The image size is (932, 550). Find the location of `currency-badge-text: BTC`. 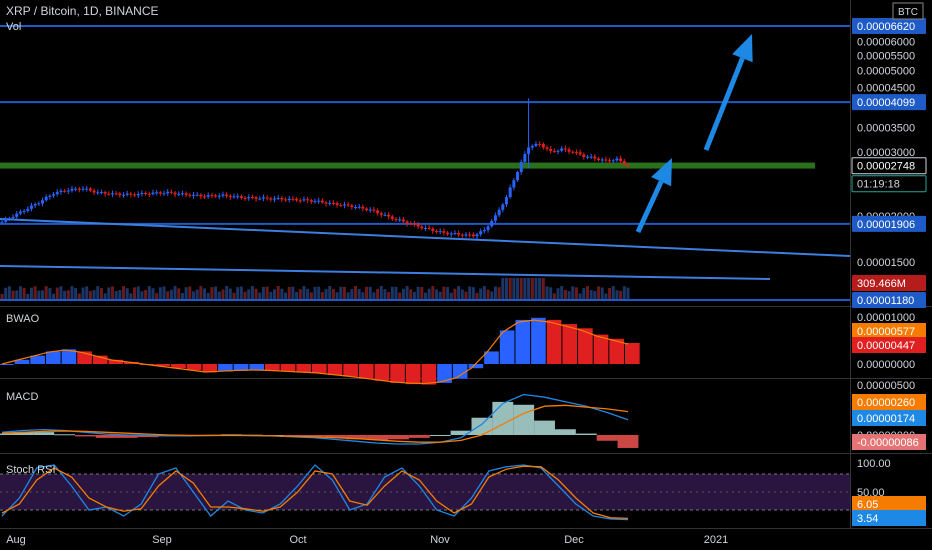

currency-badge-text: BTC is located at coordinates (908, 12).